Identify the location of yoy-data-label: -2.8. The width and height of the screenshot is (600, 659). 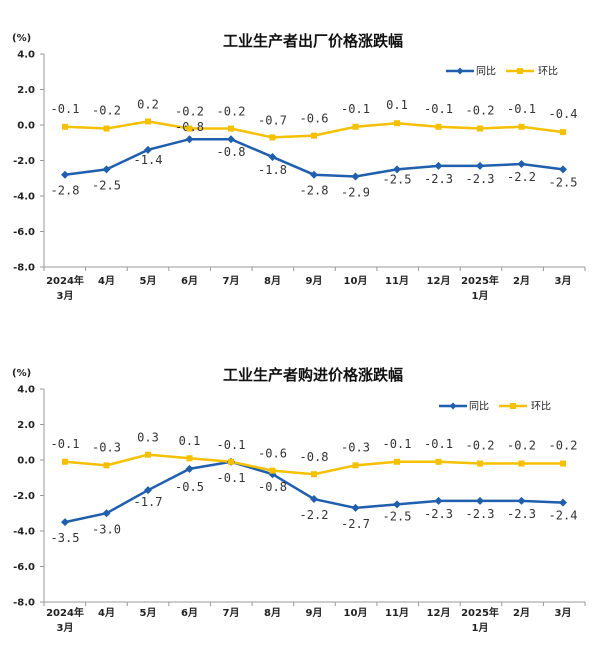
(314, 191).